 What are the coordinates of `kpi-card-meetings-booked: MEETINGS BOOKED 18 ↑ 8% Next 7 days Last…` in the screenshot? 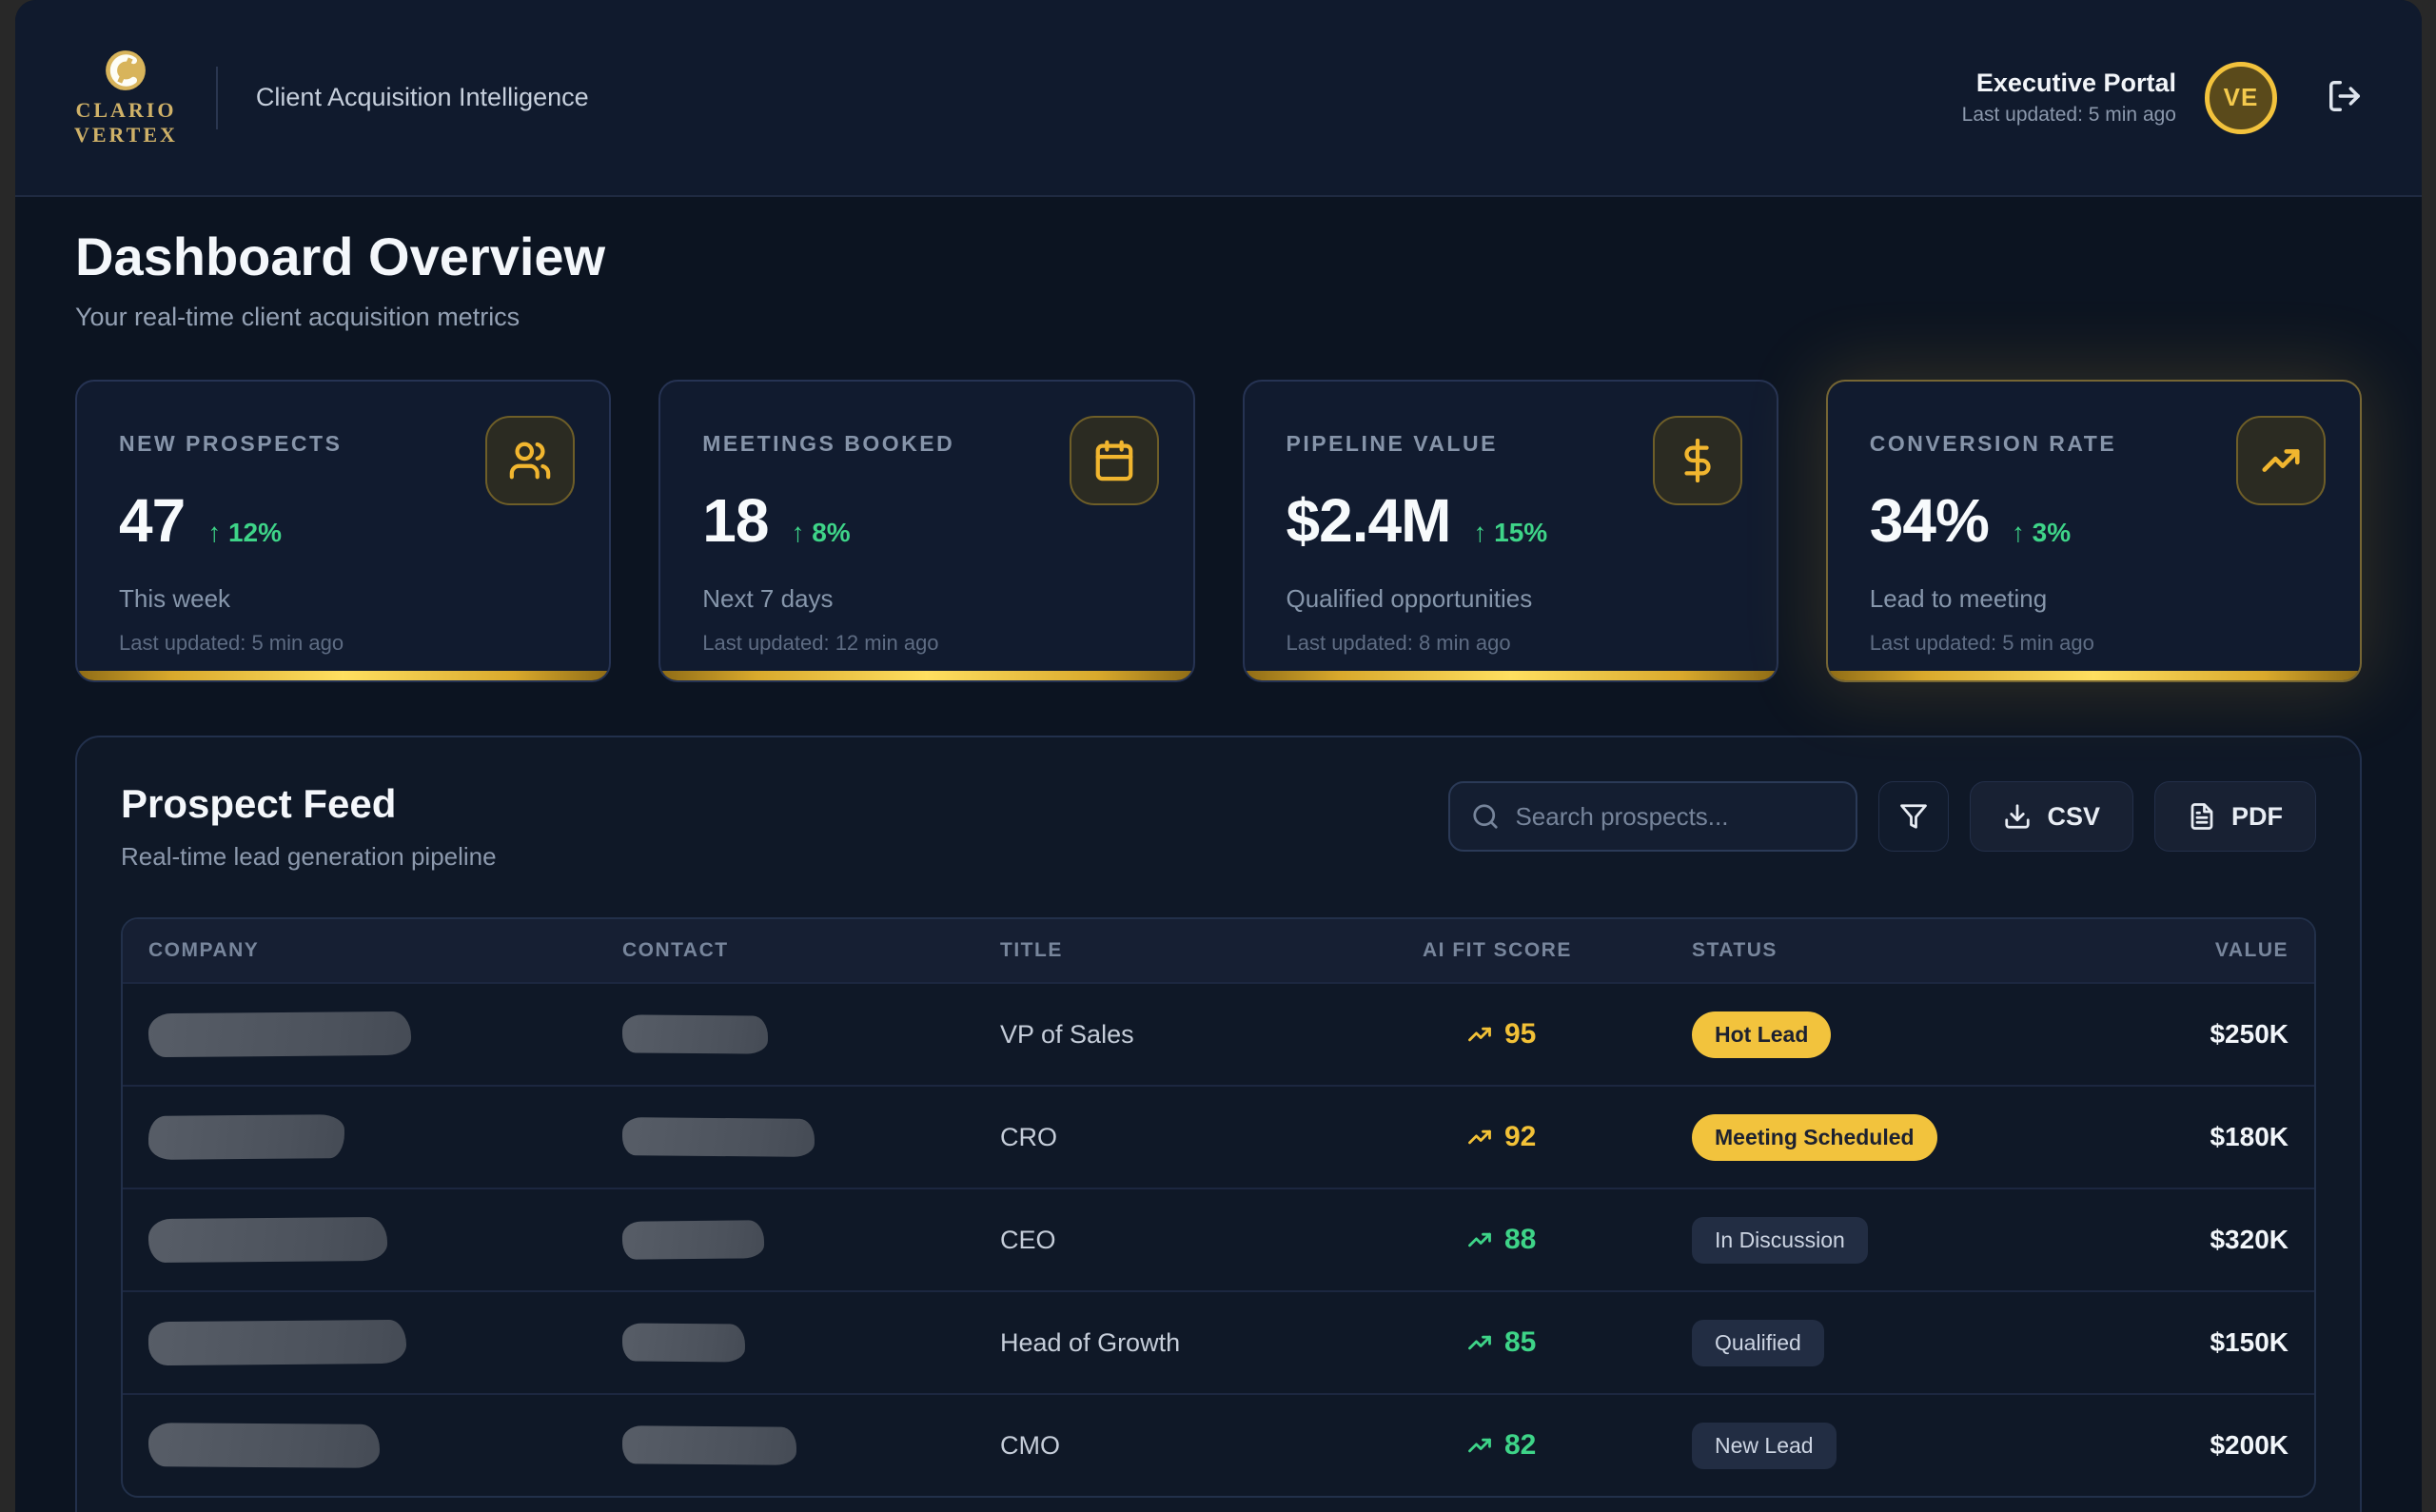 It's located at (926, 531).